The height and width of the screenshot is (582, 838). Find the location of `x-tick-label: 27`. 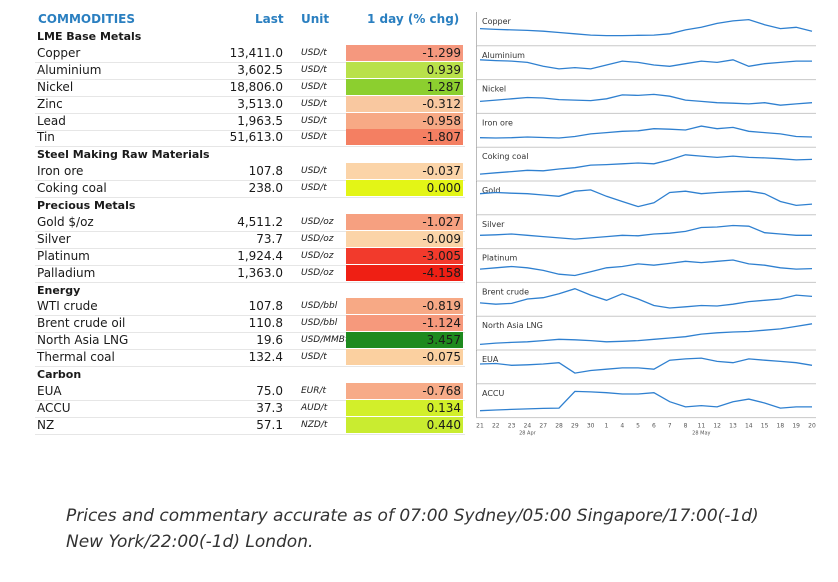

x-tick-label: 27 is located at coordinates (543, 426).